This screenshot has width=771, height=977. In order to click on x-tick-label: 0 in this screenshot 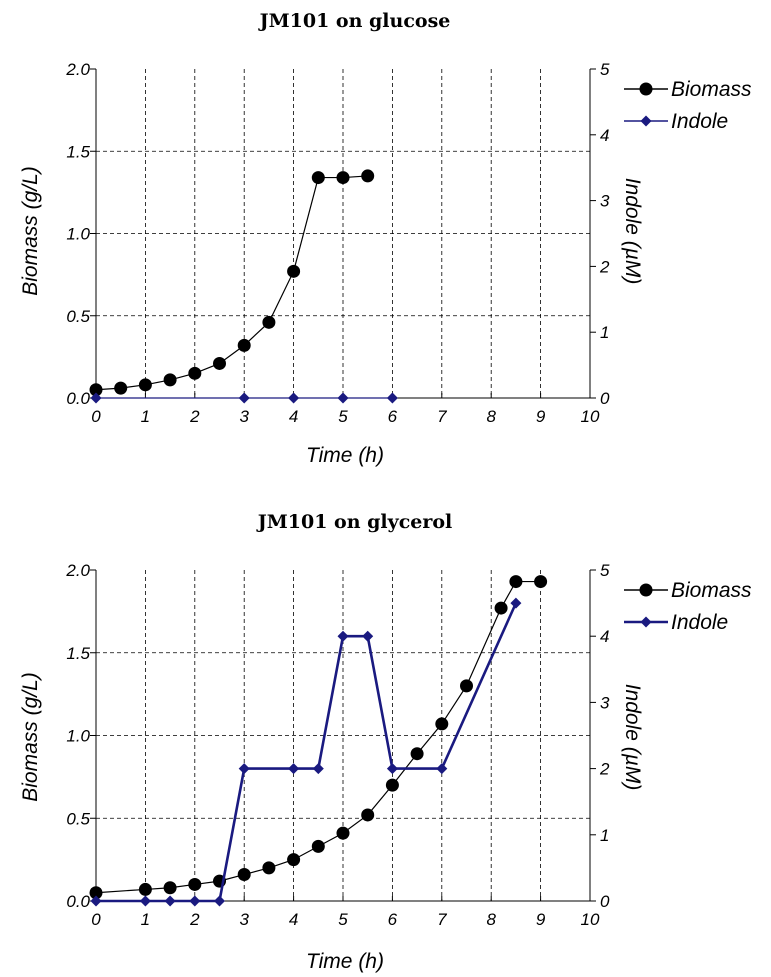, I will do `click(96, 919)`.